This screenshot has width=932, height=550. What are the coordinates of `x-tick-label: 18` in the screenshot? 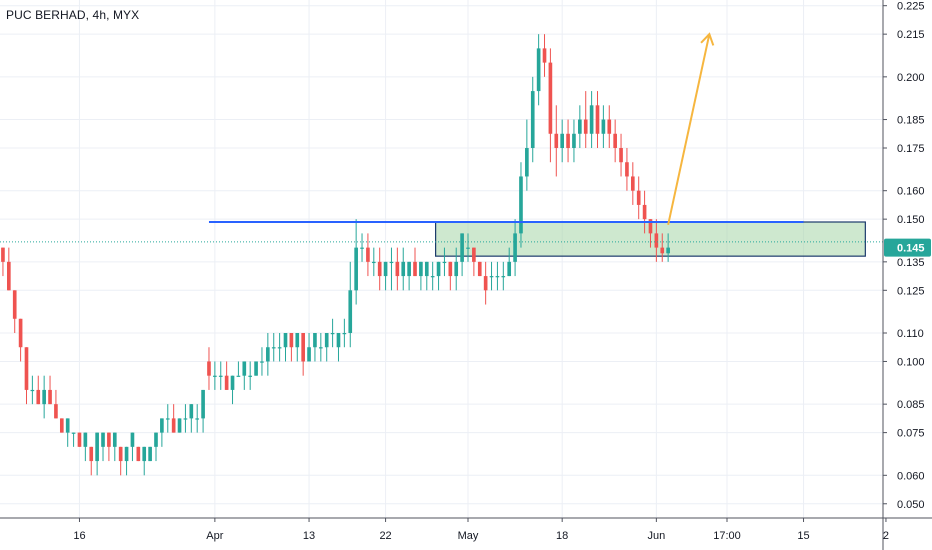 It's located at (562, 536).